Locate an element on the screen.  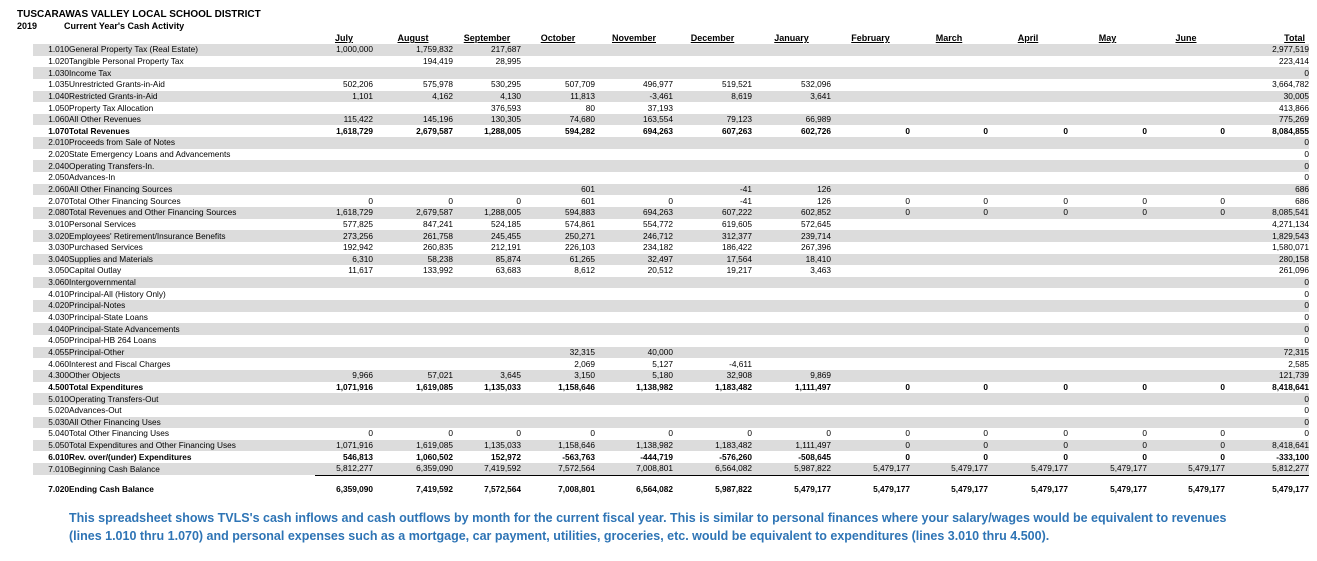
cell-june: 0 is located at coordinates (1222, 130).